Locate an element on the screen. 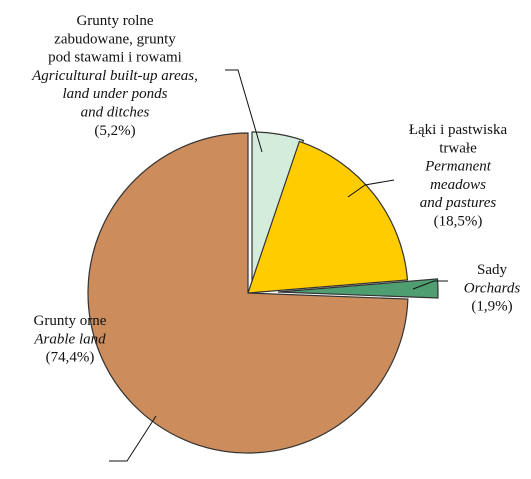  pie-slice-orchards is located at coordinates (358, 288).